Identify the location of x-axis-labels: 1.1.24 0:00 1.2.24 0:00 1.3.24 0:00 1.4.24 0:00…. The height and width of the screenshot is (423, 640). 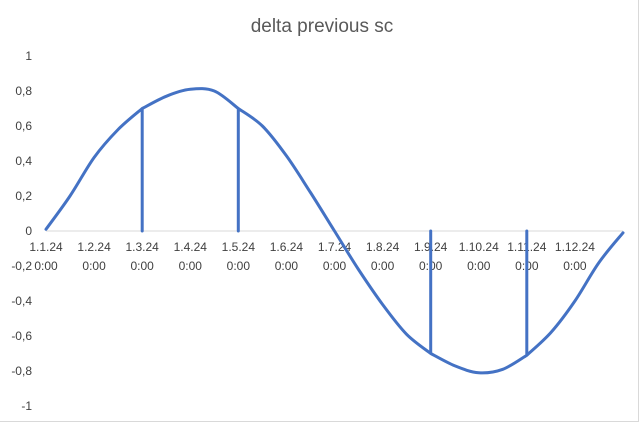
(312, 256).